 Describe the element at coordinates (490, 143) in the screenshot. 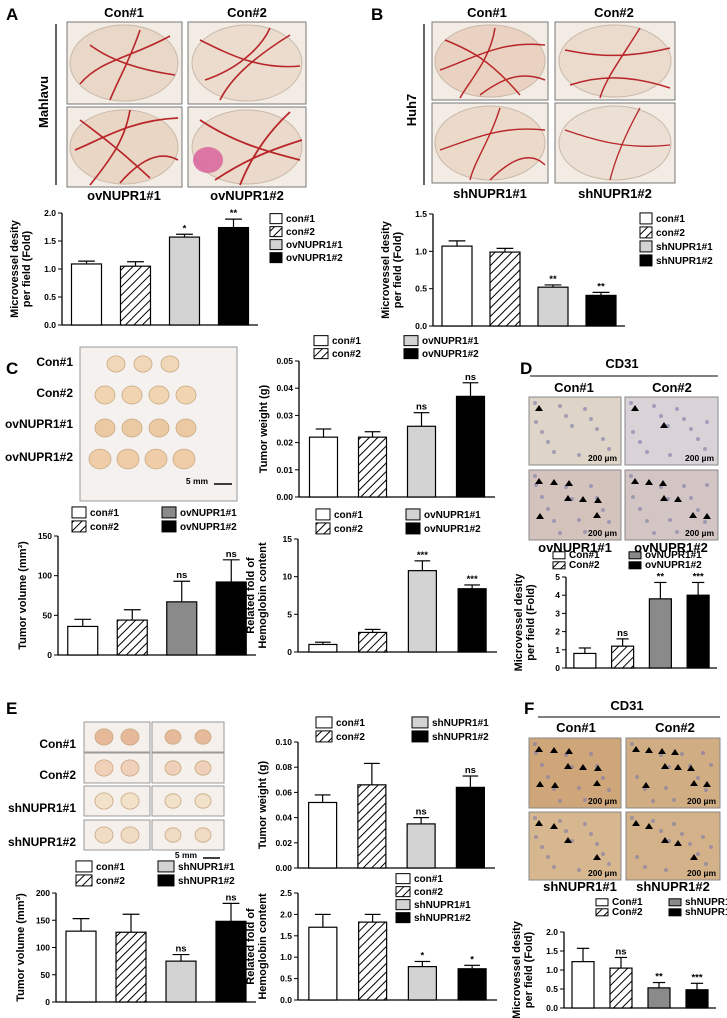

I see `cam-image` at that location.